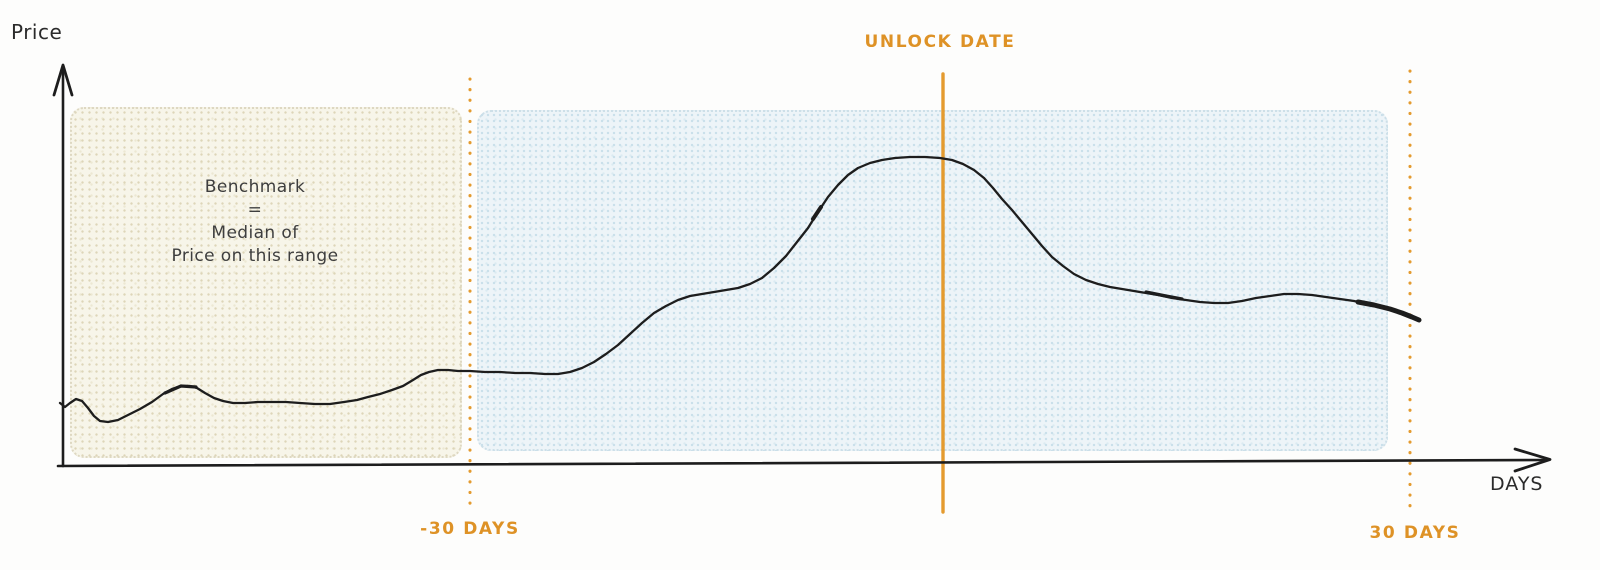 The width and height of the screenshot is (1600, 570). What do you see at coordinates (255, 210) in the screenshot?
I see `benchmark-note-line-2: =` at bounding box center [255, 210].